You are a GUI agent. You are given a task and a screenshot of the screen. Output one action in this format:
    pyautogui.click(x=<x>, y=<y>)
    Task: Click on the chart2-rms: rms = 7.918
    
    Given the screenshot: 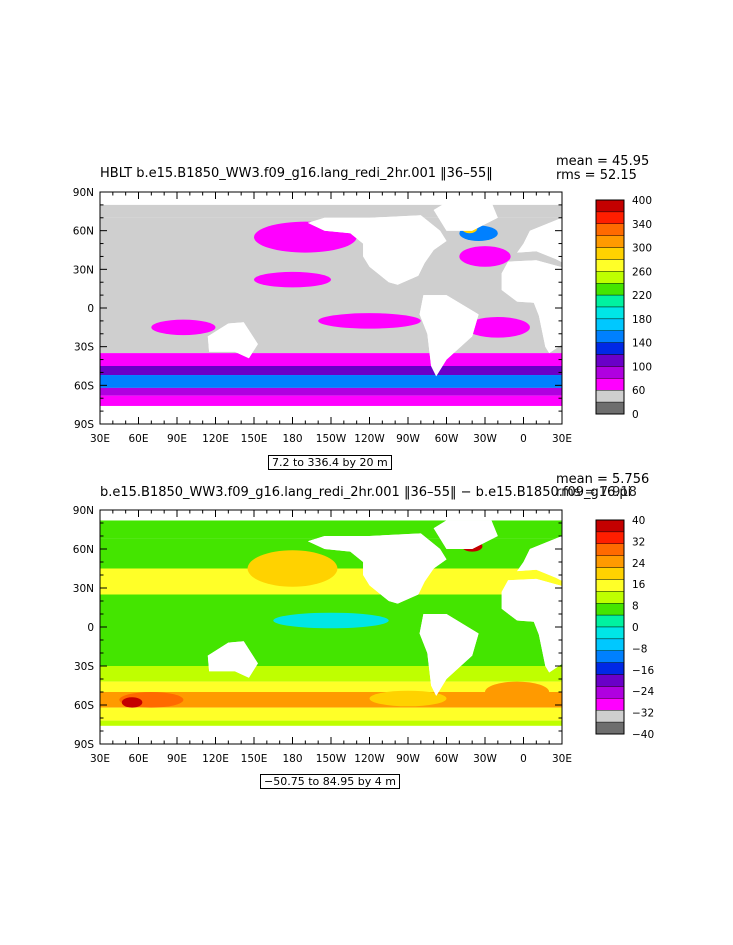 What is the action you would take?
    pyautogui.click(x=596, y=492)
    